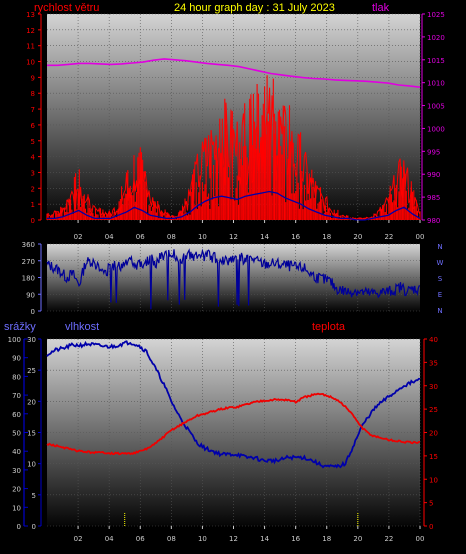 The height and width of the screenshot is (554, 466). What do you see at coordinates (16, 434) in the screenshot?
I see `rain-tick-label: 50` at bounding box center [16, 434].